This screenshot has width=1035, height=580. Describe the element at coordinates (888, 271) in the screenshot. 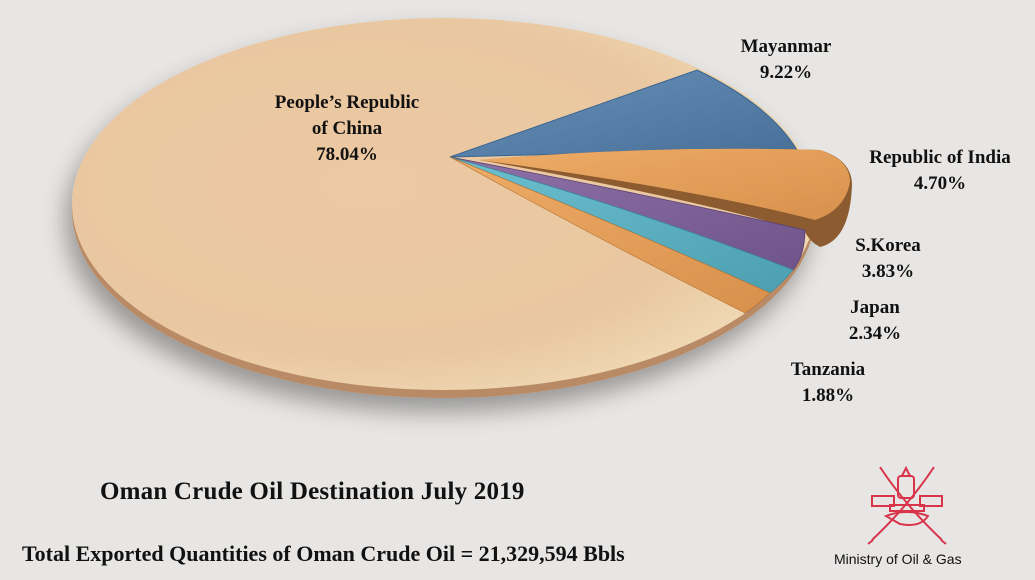

I see `label-korea-value: 3.83%` at that location.